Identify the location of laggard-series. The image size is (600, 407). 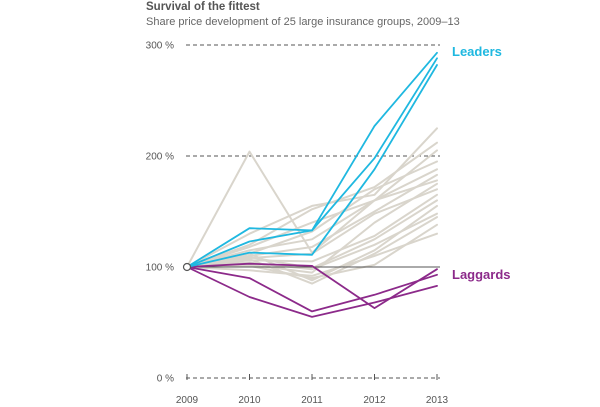
(312, 290).